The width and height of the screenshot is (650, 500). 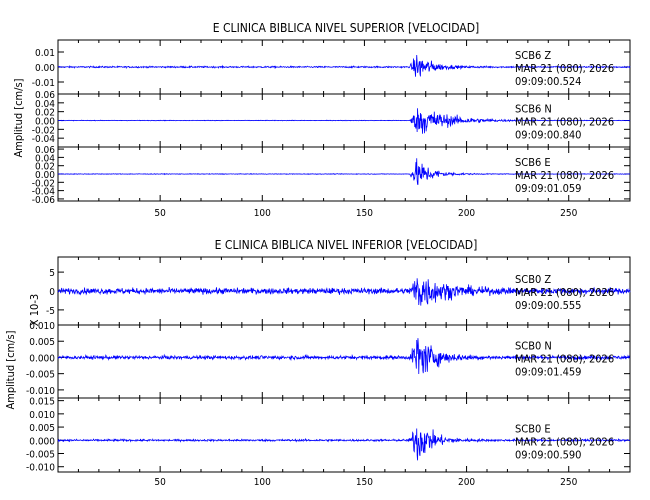 I want to click on y-tick-label: -0.06, so click(x=44, y=200).